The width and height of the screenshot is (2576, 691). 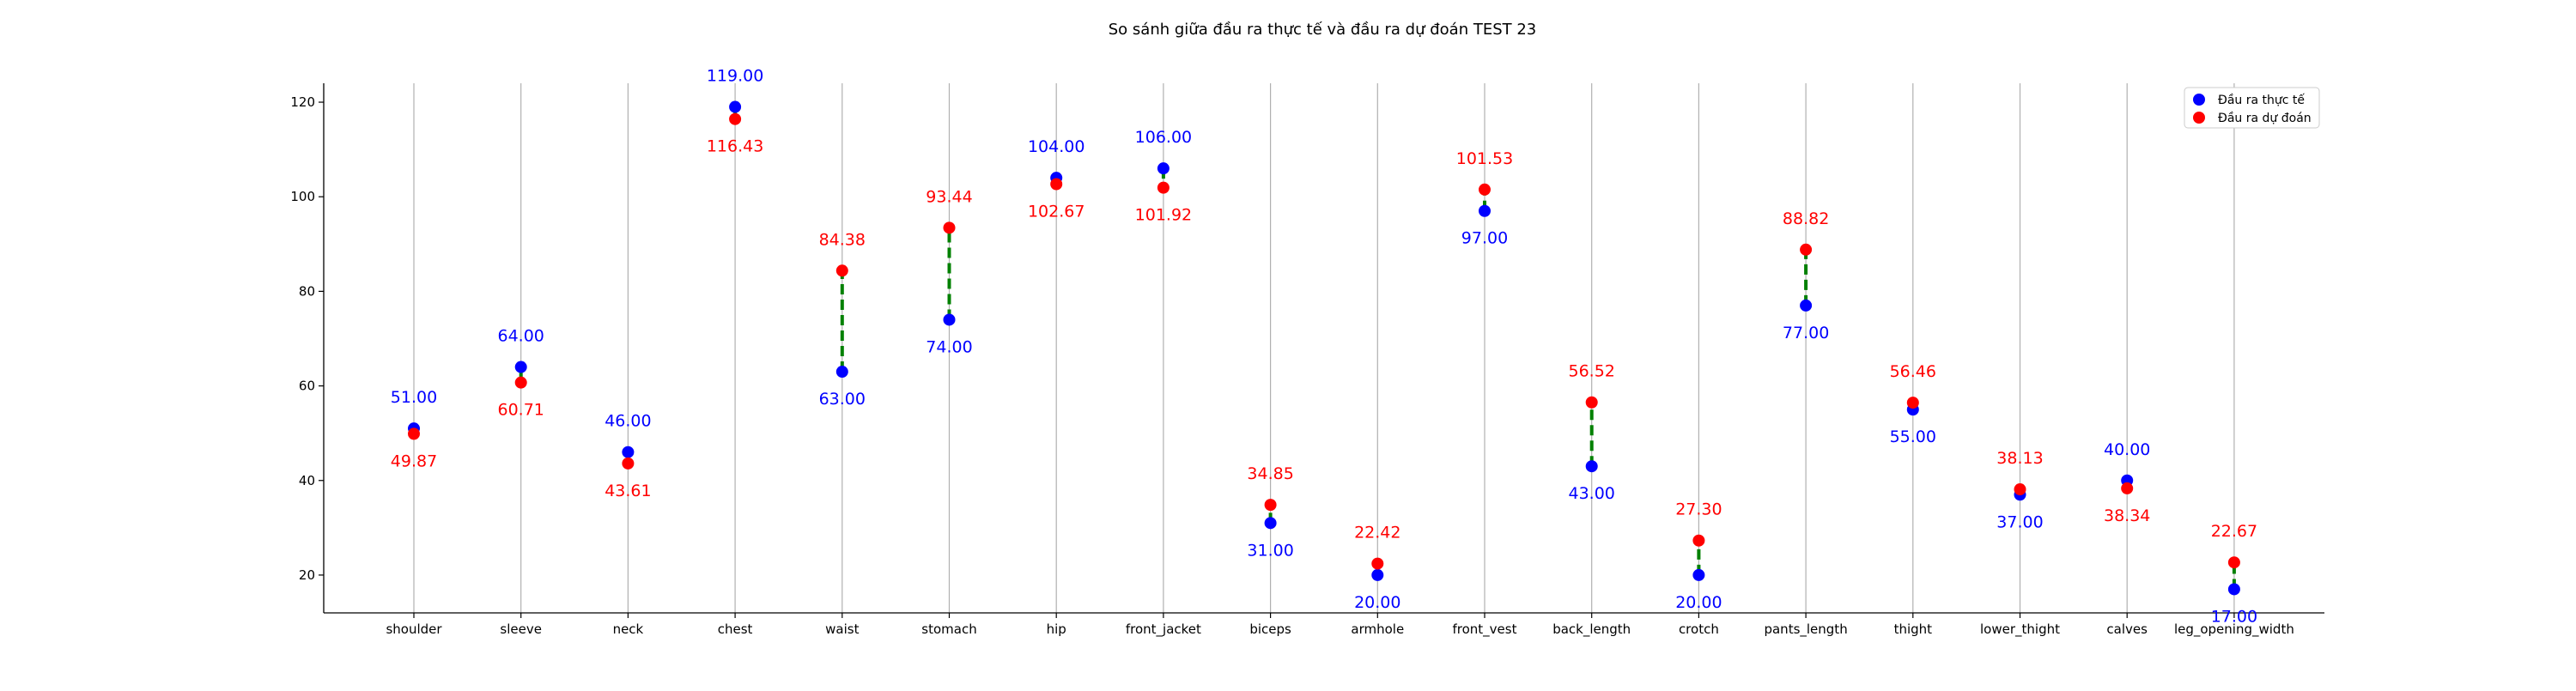 I want to click on x-tick-label: back_length, so click(x=1591, y=629).